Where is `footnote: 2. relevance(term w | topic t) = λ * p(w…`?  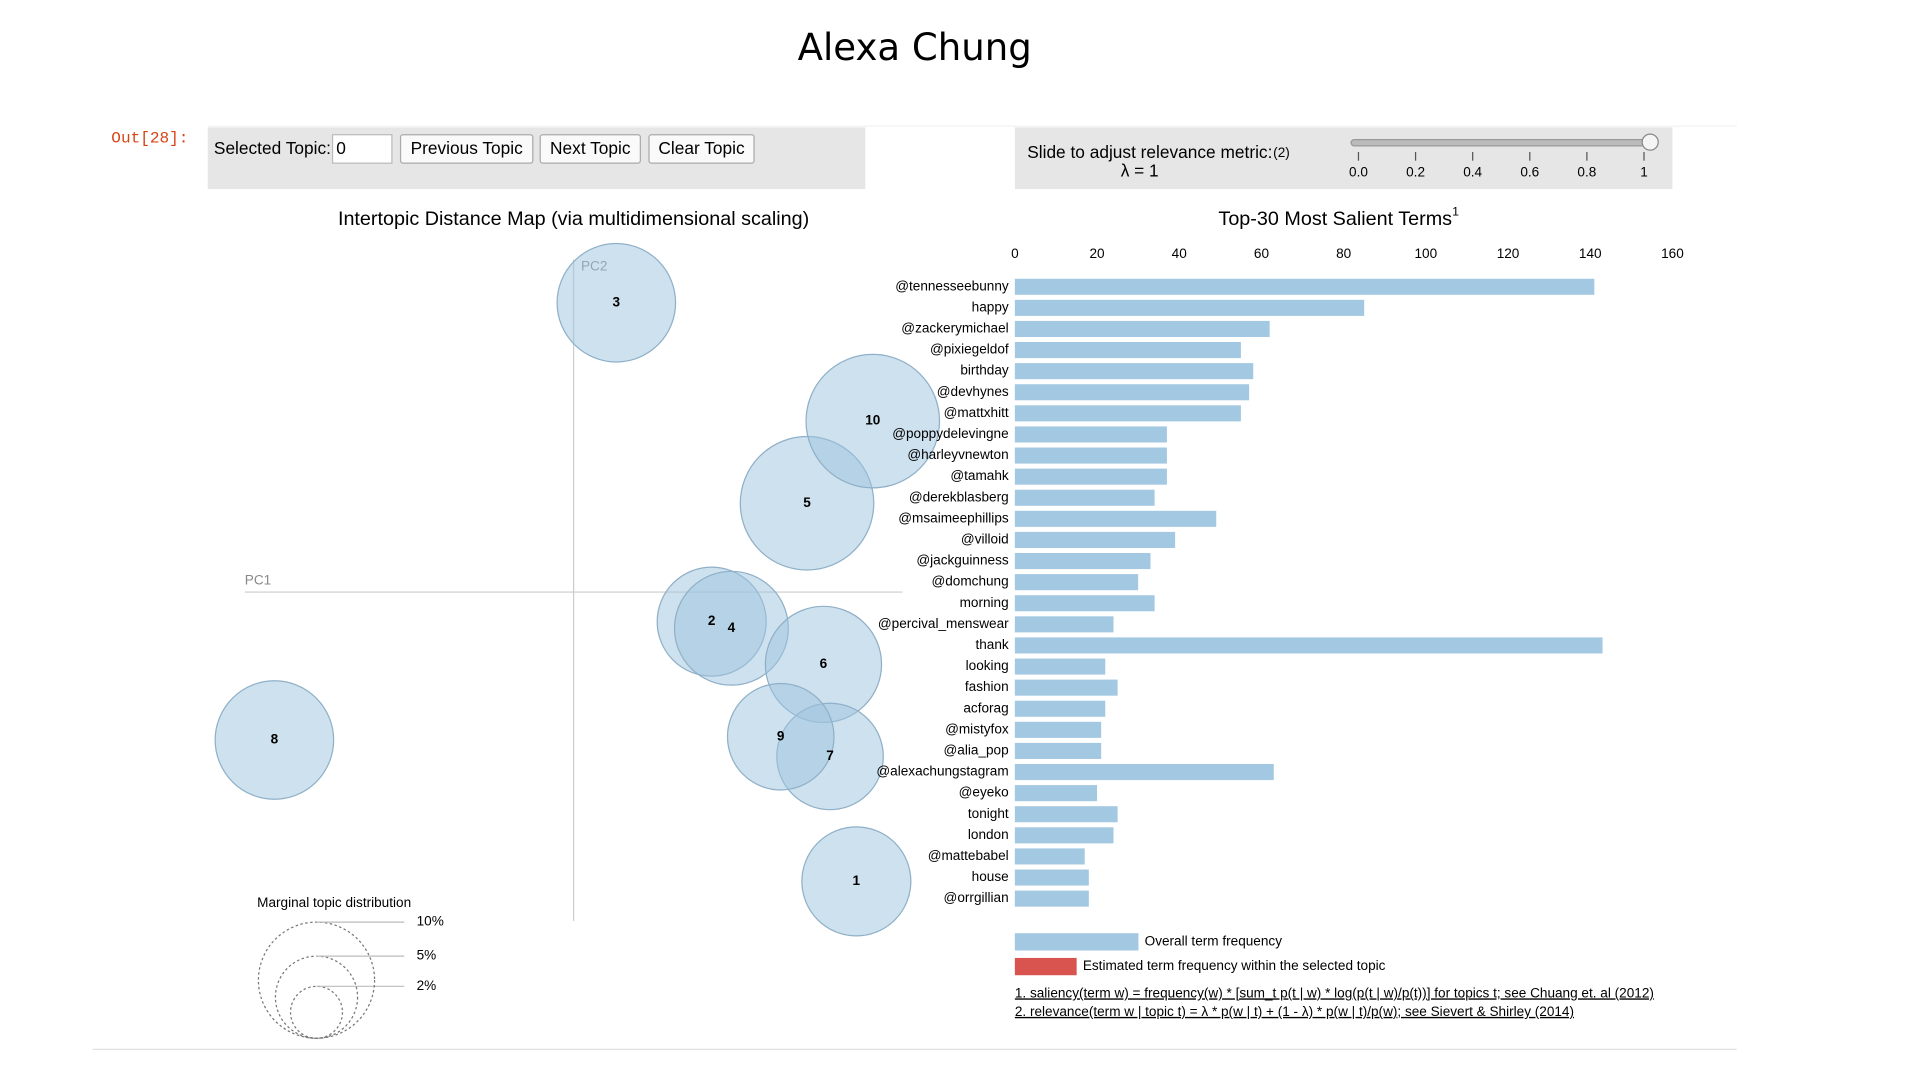
footnote: 2. relevance(term w | topic t) = λ * p(w… is located at coordinates (1294, 1011).